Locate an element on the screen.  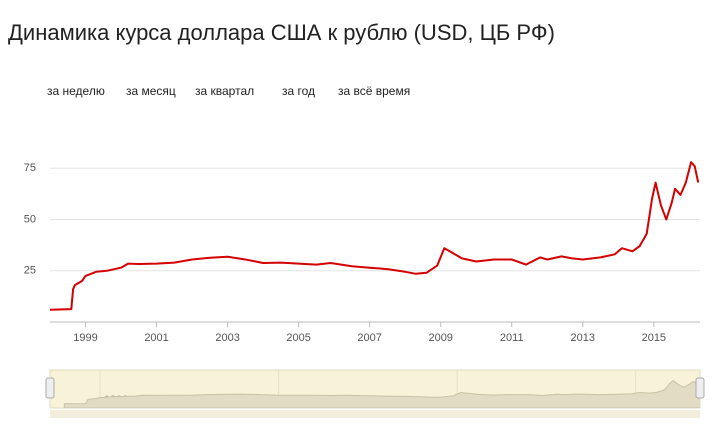
navigator: 1999200420092014 is located at coordinates (375, 393).